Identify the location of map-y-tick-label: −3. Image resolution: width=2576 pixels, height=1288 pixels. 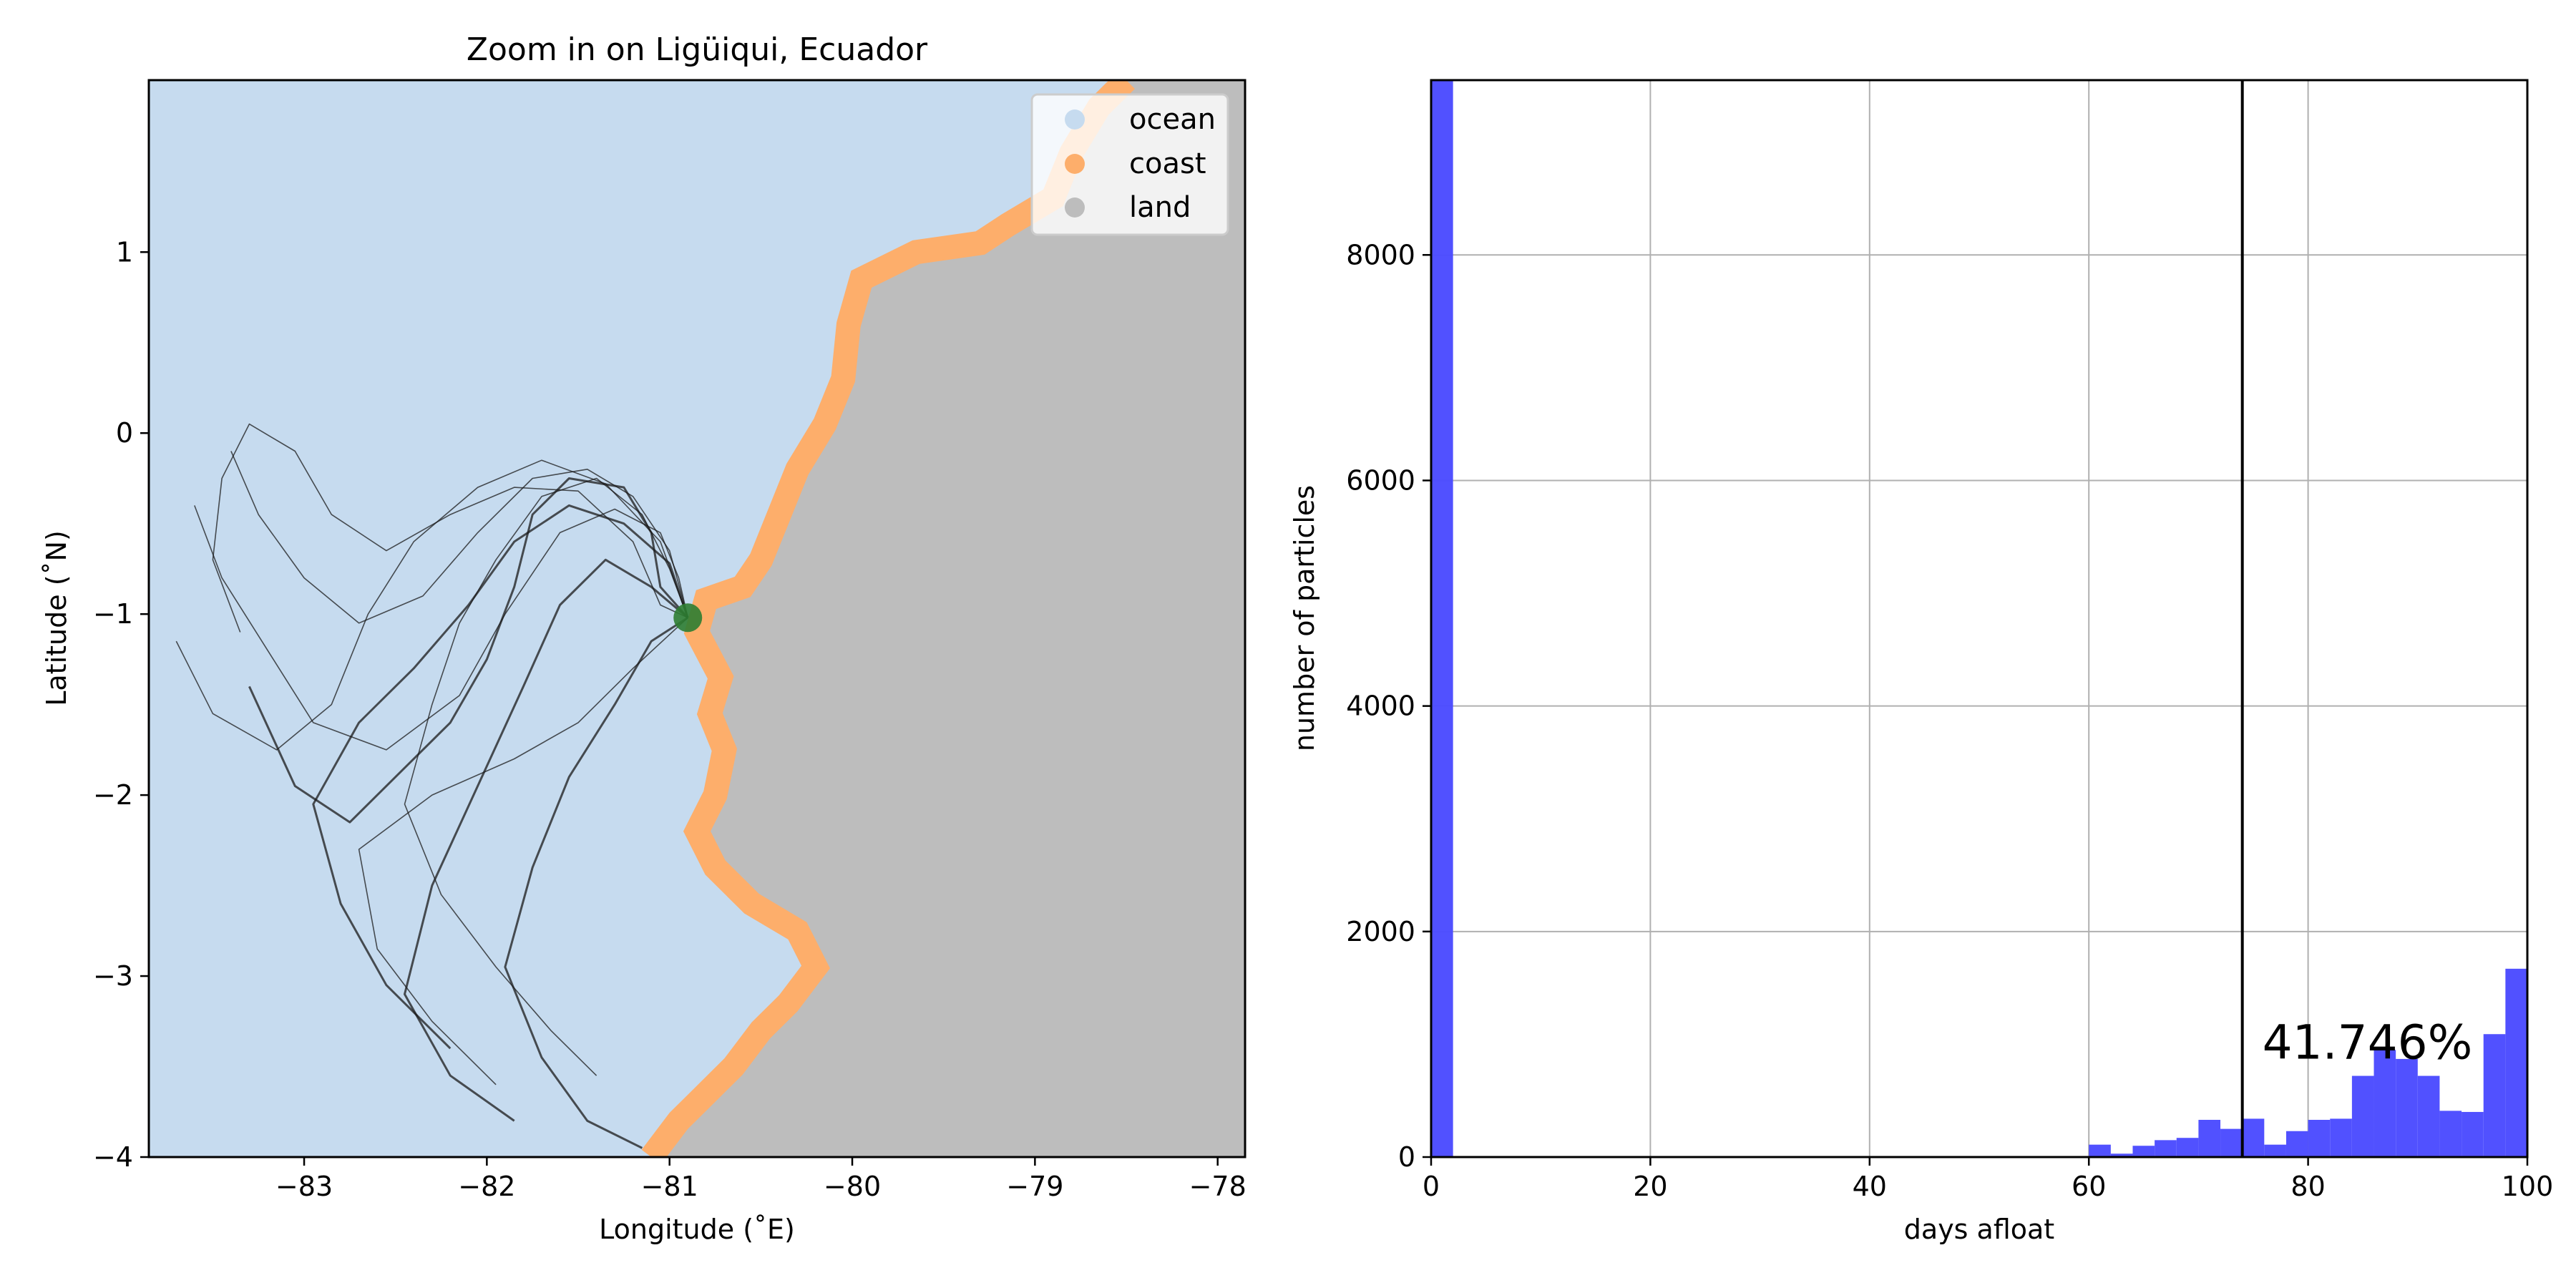
(113, 976).